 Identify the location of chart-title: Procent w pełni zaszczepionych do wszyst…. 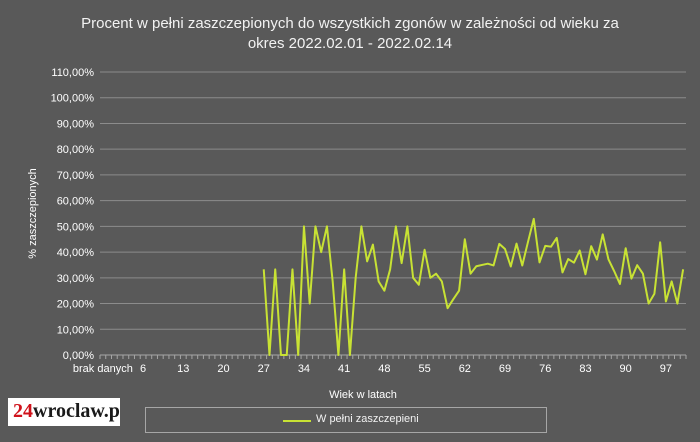
(350, 34).